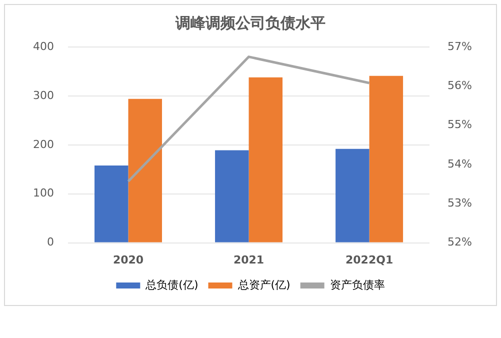 This screenshot has height=338, width=501. Describe the element at coordinates (43, 95) in the screenshot. I see `y-tick-label: 300` at that location.